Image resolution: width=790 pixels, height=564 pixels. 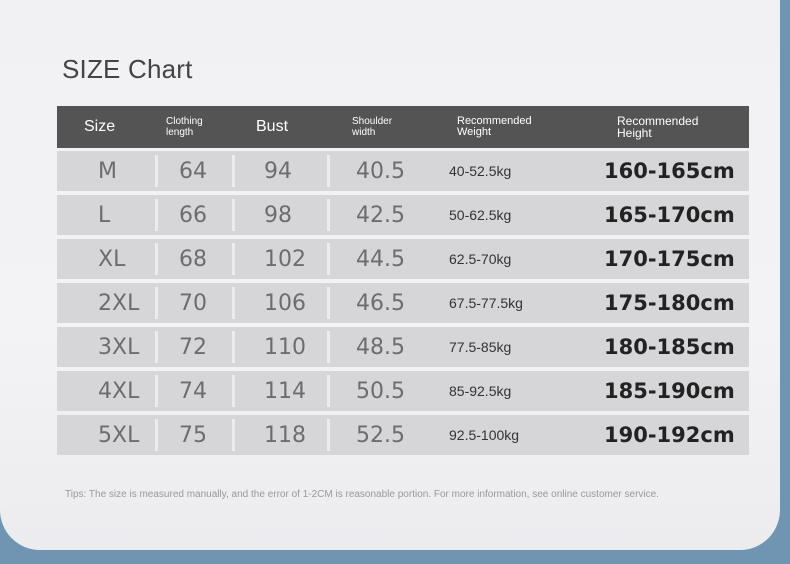 I want to click on header-weight-line2: Weight, so click(x=474, y=132).